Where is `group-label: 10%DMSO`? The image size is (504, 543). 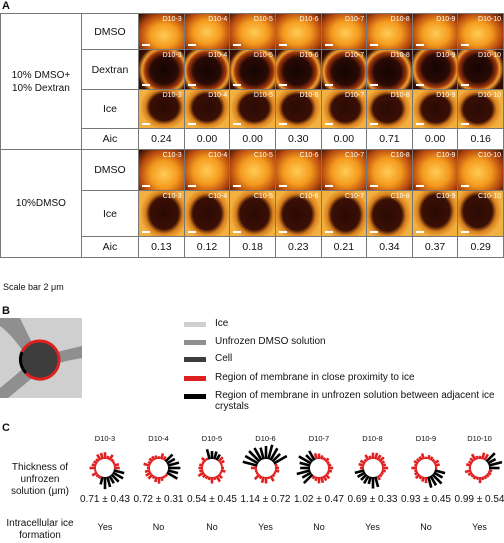 group-label: 10%DMSO is located at coordinates (41, 203).